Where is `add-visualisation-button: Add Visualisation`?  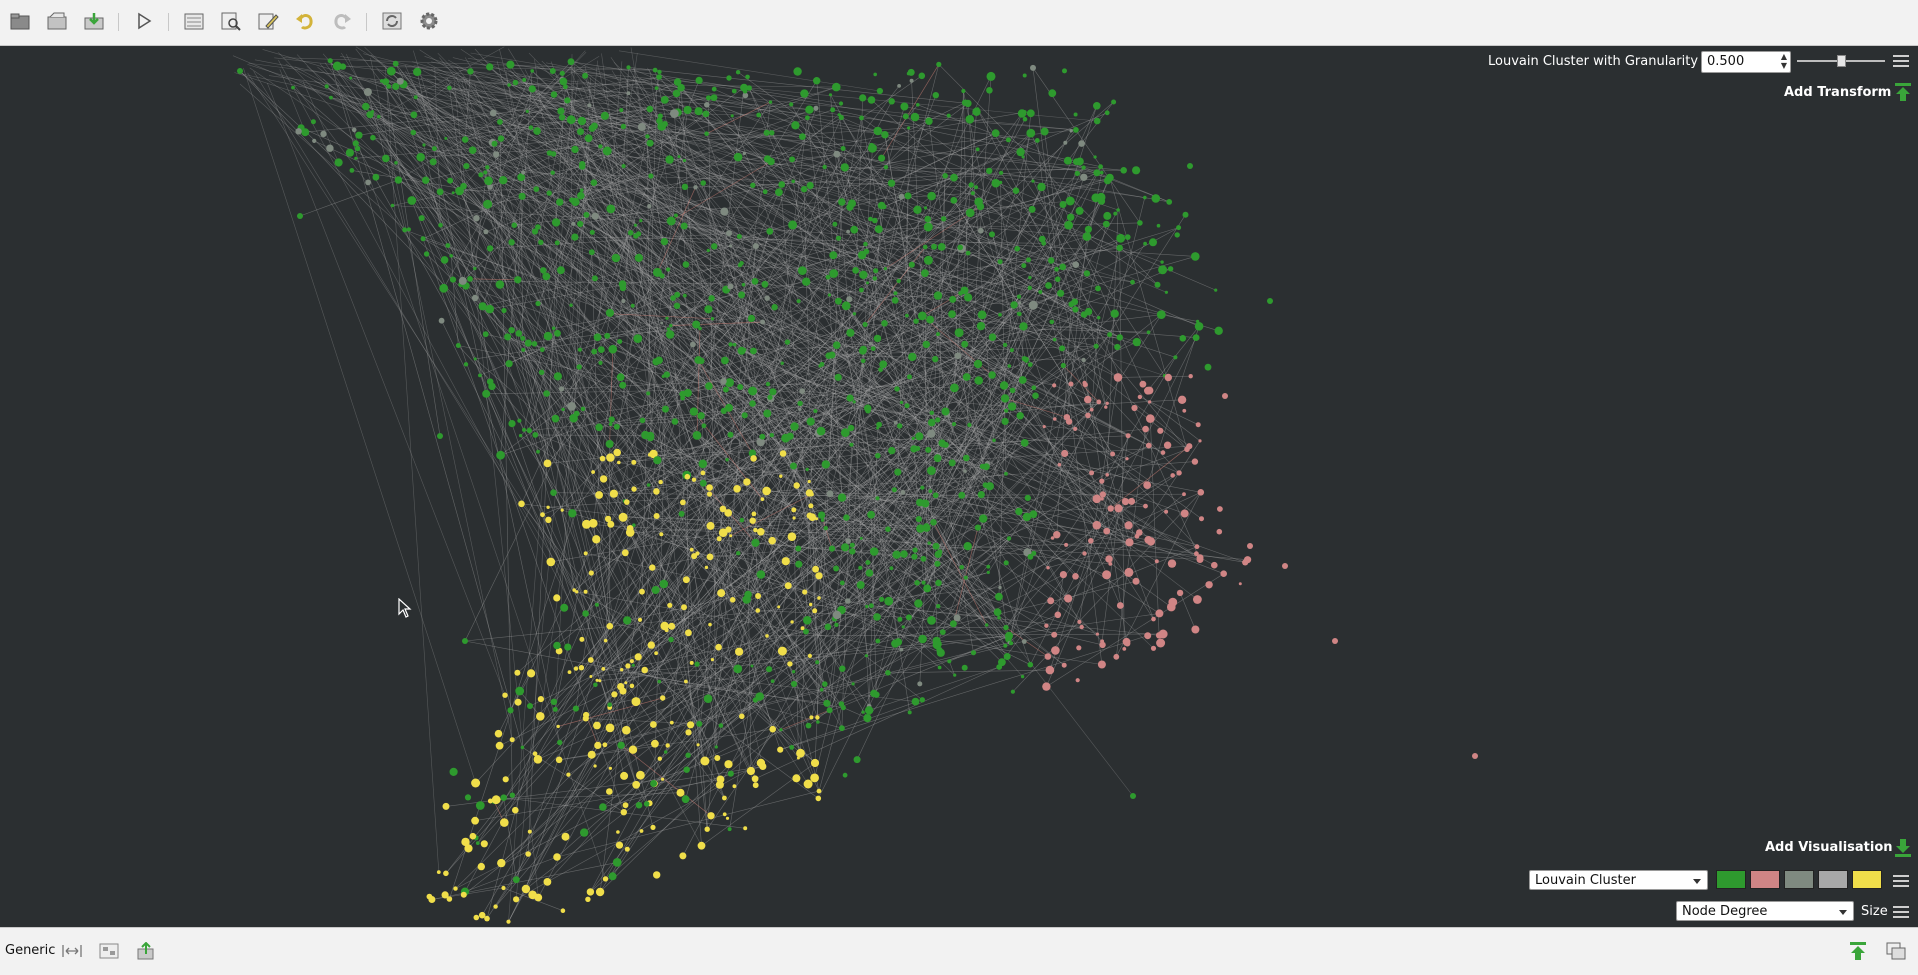
add-visualisation-button: Add Visualisation is located at coordinates (1829, 847).